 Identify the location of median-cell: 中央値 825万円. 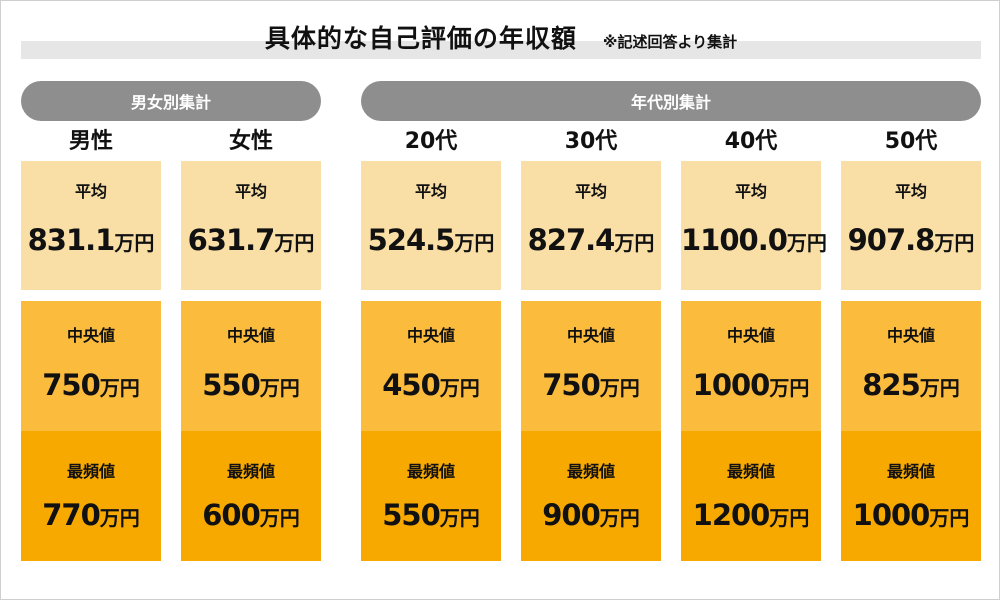
(911, 366).